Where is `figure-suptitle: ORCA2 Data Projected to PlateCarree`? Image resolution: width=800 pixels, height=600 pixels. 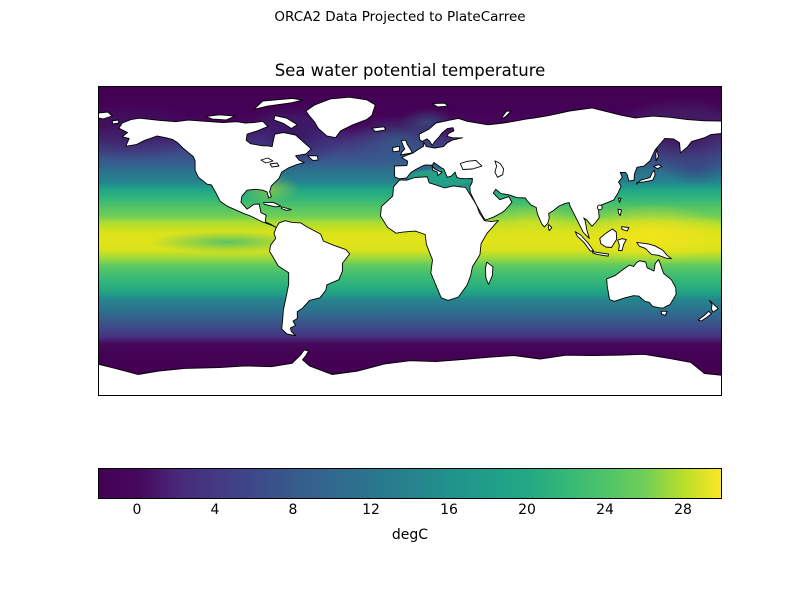 figure-suptitle: ORCA2 Data Projected to PlateCarree is located at coordinates (400, 17).